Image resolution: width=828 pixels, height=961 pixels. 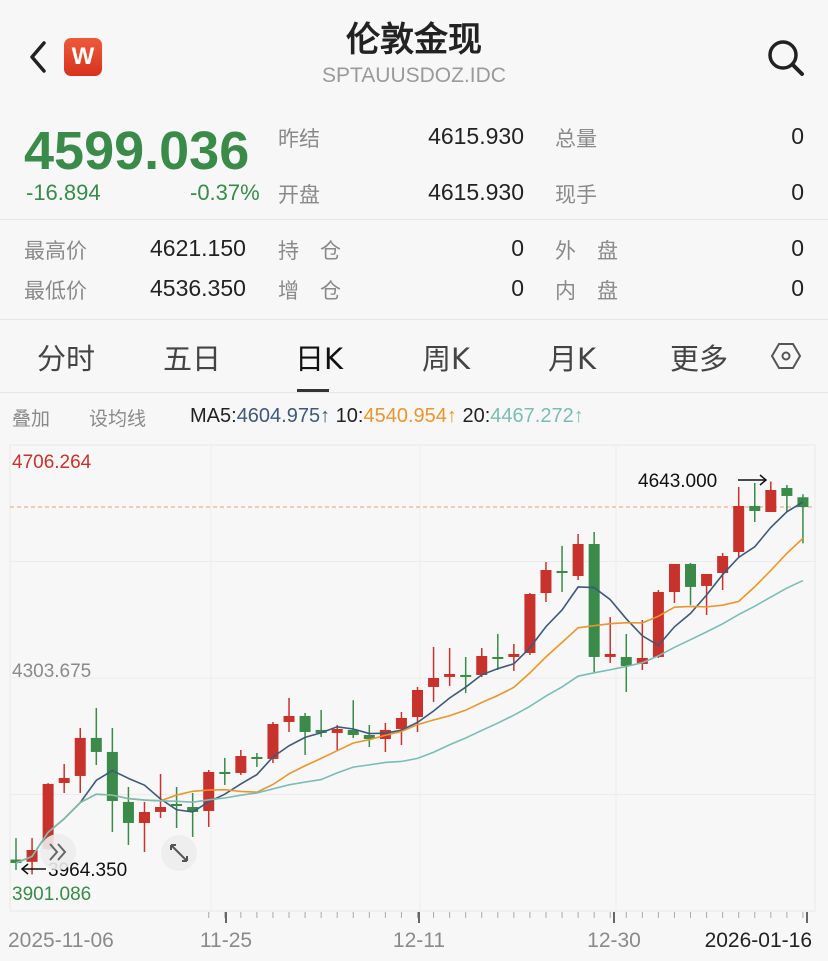 I want to click on search-button, so click(x=786, y=58).